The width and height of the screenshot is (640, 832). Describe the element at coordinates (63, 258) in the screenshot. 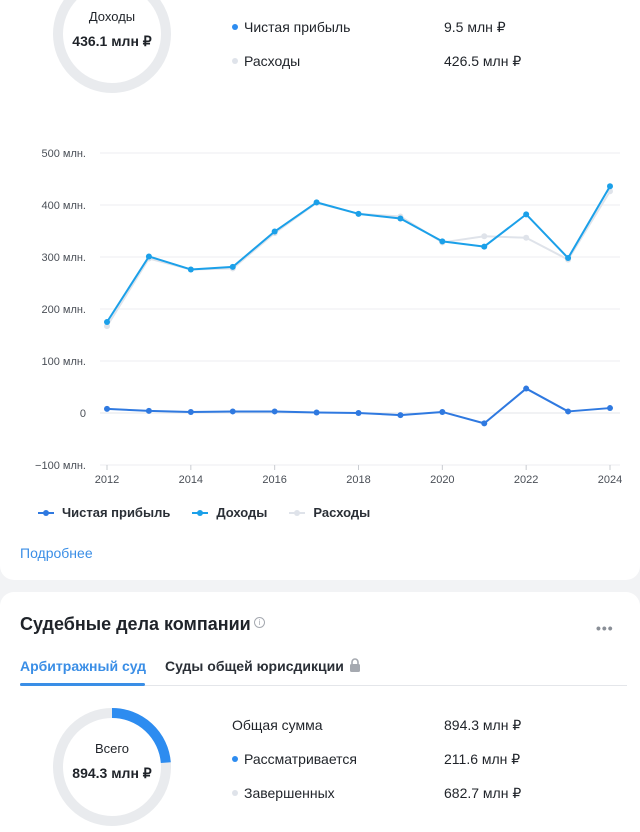

I see `y-tick-label: 300 млн.` at that location.